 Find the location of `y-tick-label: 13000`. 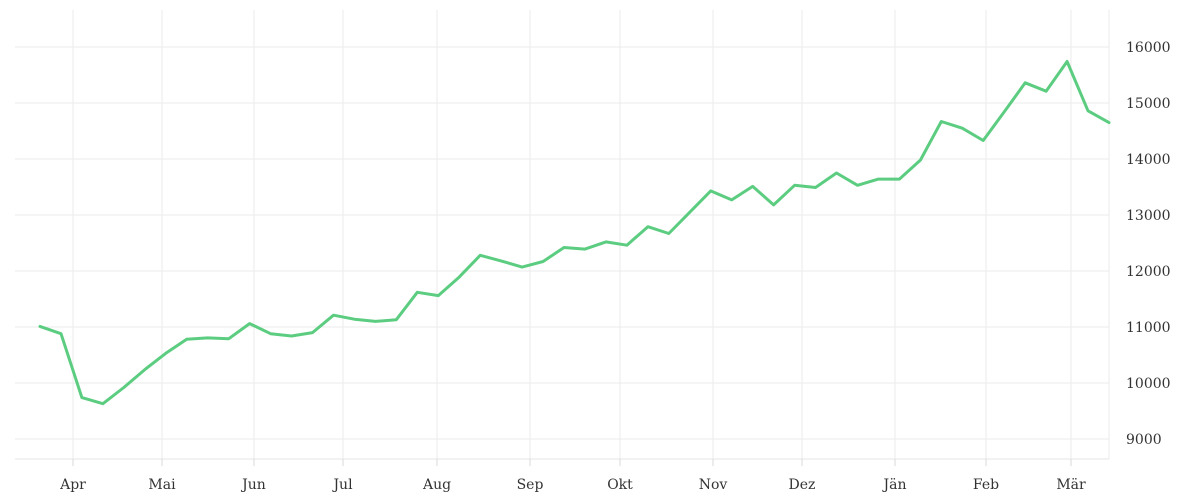

y-tick-label: 13000 is located at coordinates (1148, 216).